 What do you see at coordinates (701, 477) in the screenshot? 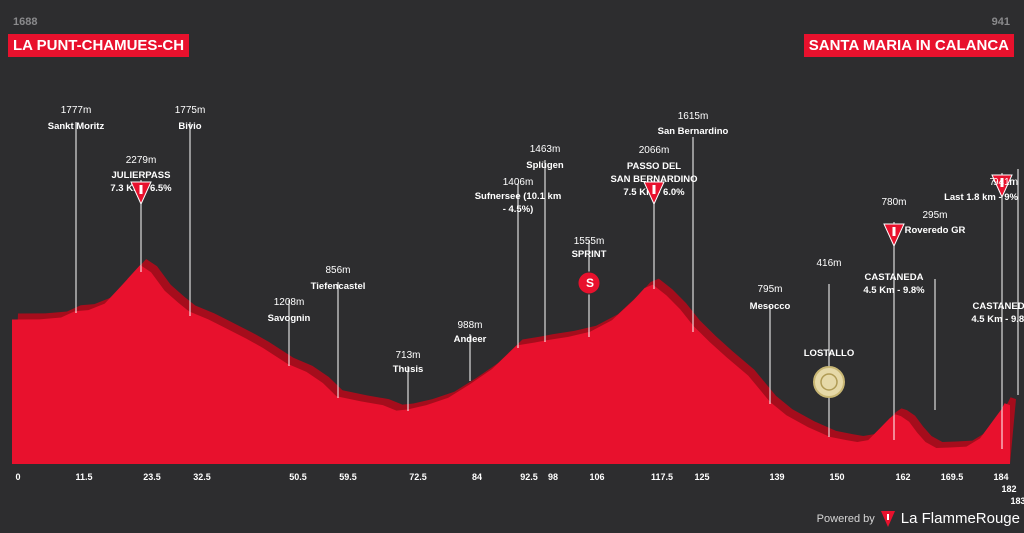
I see `x-tick-label: 125` at bounding box center [701, 477].